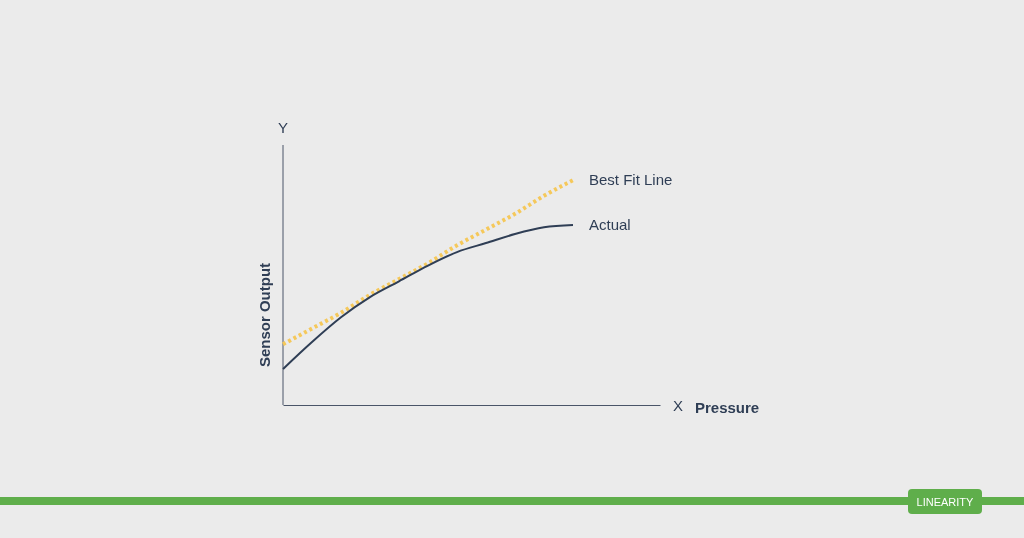 This screenshot has width=1024, height=538. Describe the element at coordinates (727, 407) in the screenshot. I see `x-axis-title: Pressure` at that location.